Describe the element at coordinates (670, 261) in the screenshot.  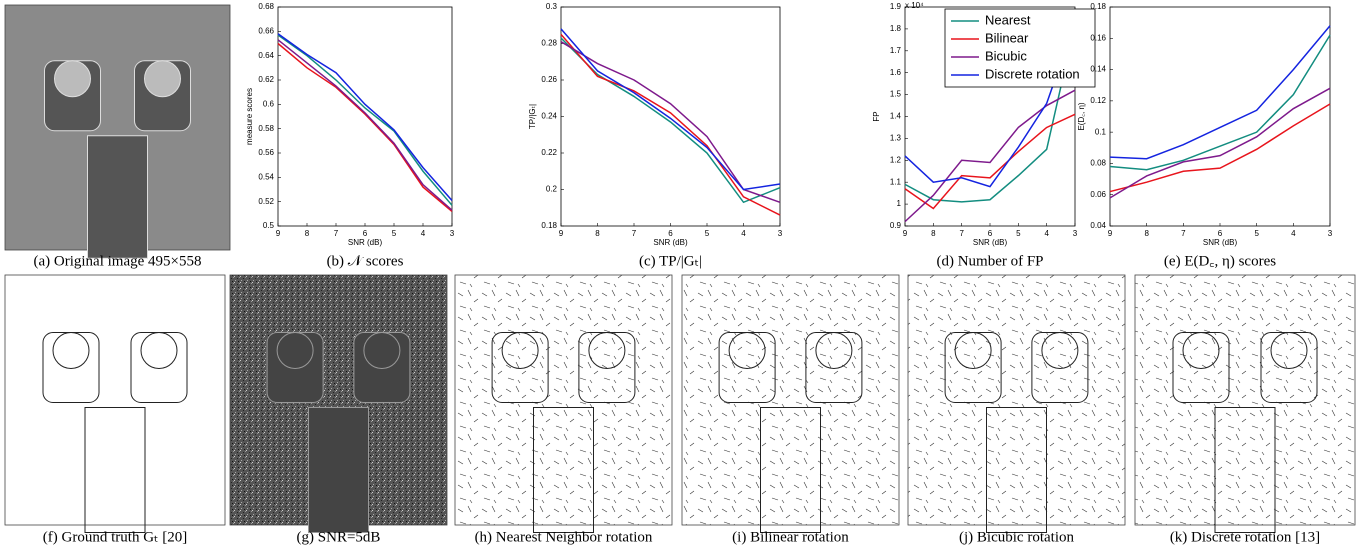
I see `chart-caption: (c) TP/|Gₜ|` at that location.